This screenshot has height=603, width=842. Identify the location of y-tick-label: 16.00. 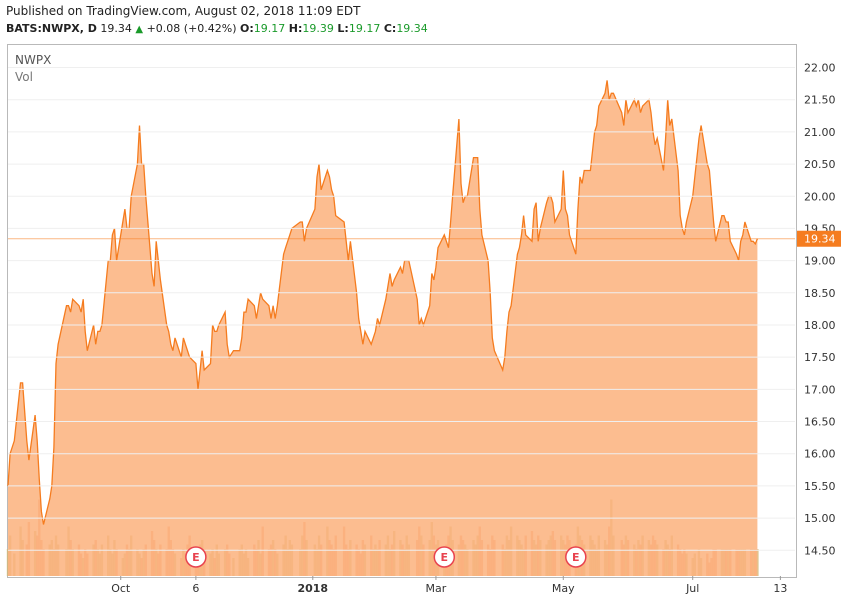
(820, 454).